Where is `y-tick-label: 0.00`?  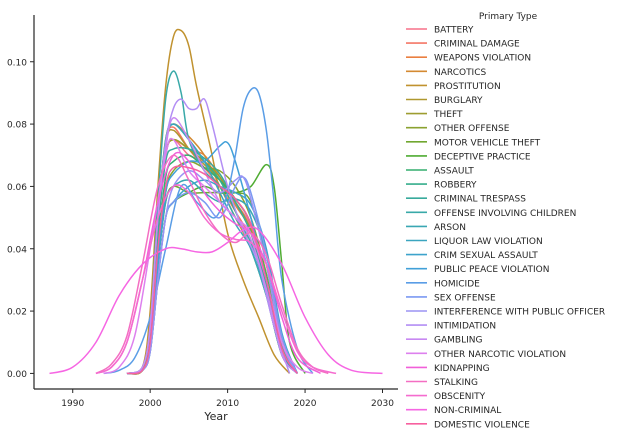 y-tick-label: 0.00 is located at coordinates (17, 375).